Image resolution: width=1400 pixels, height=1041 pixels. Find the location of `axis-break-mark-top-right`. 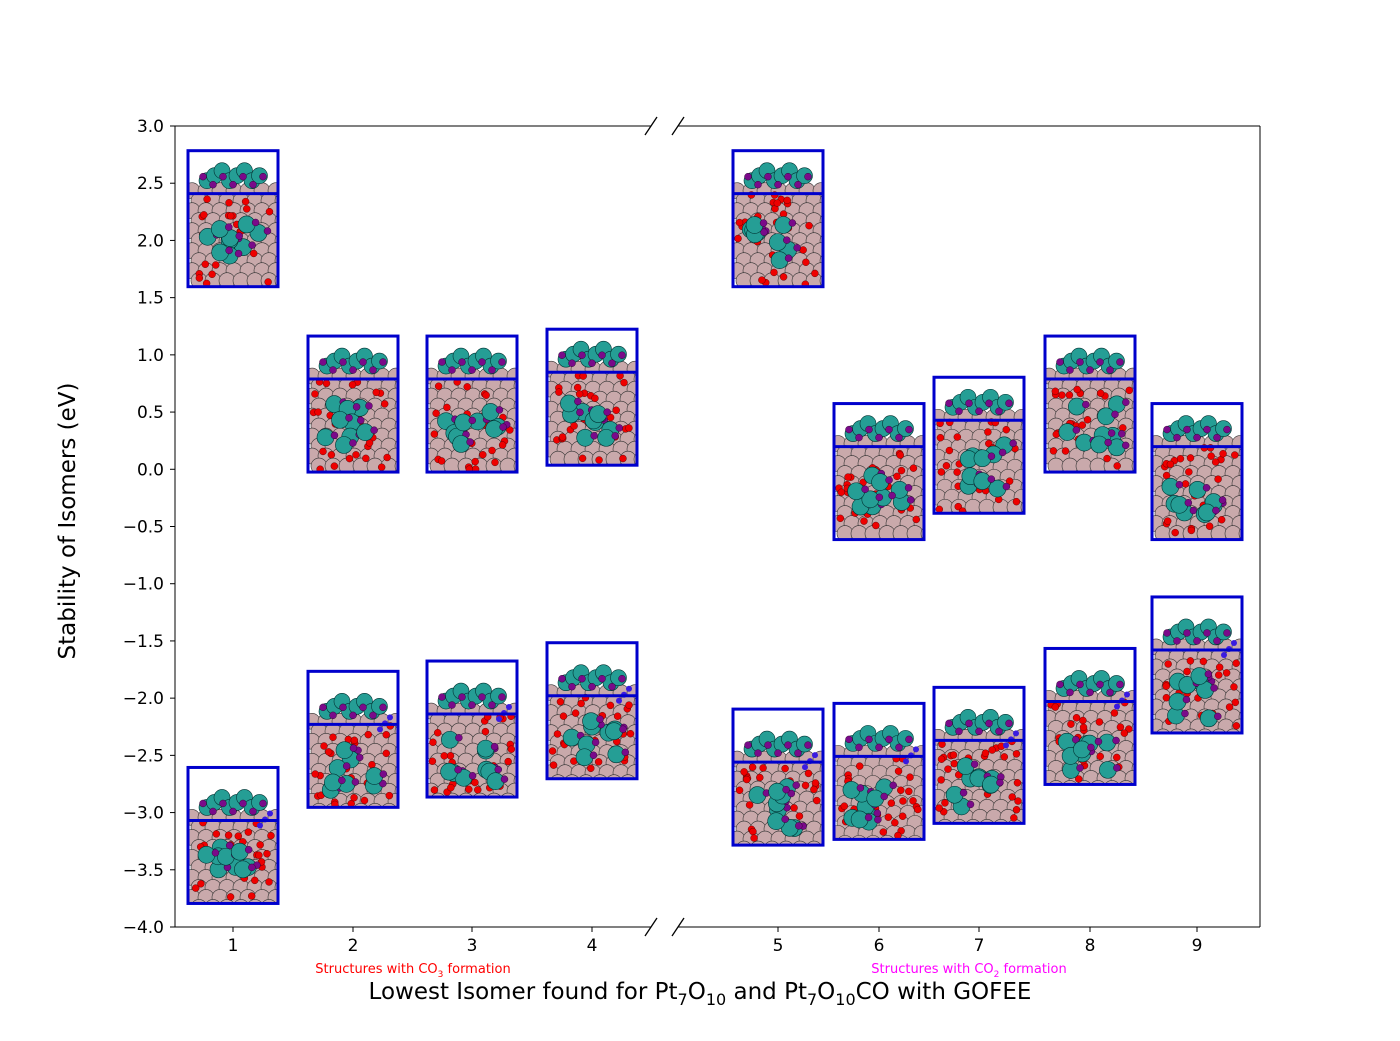

axis-break-mark-top-right is located at coordinates (678, 126).